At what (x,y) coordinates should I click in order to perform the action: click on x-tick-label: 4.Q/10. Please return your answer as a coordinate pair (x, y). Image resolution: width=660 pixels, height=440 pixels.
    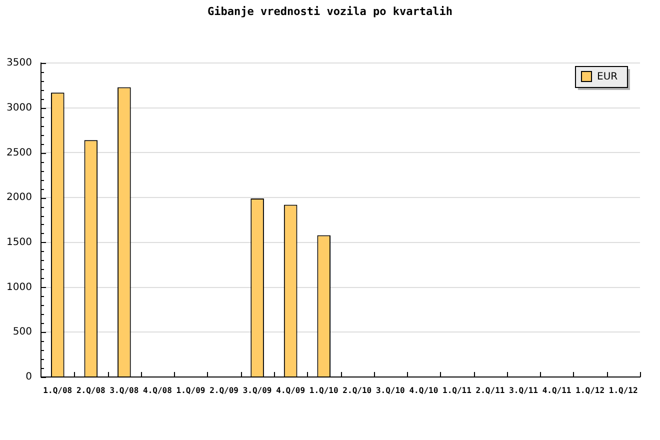
    Looking at the image, I should click on (423, 390).